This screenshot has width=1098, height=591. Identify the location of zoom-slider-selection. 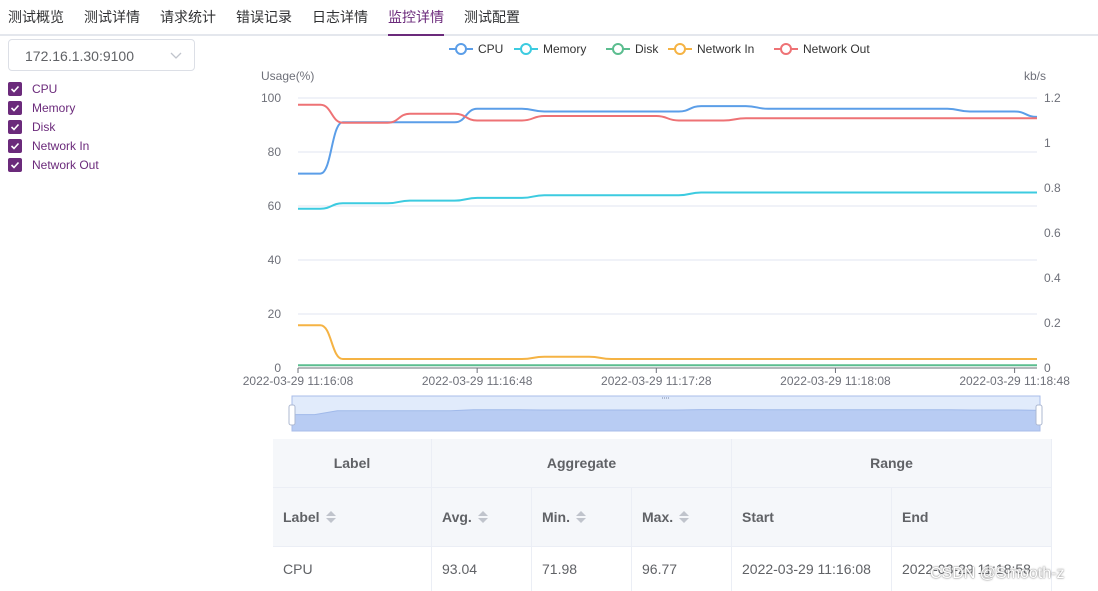
(666, 413).